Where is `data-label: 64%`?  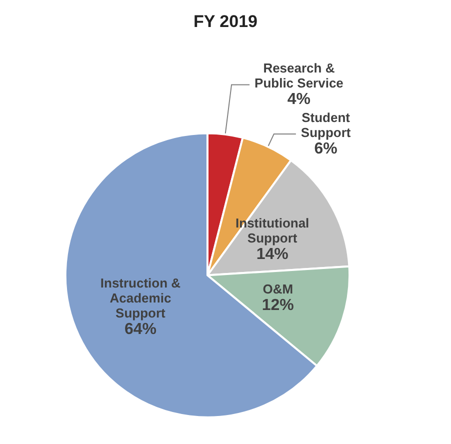 data-label: 64% is located at coordinates (140, 329).